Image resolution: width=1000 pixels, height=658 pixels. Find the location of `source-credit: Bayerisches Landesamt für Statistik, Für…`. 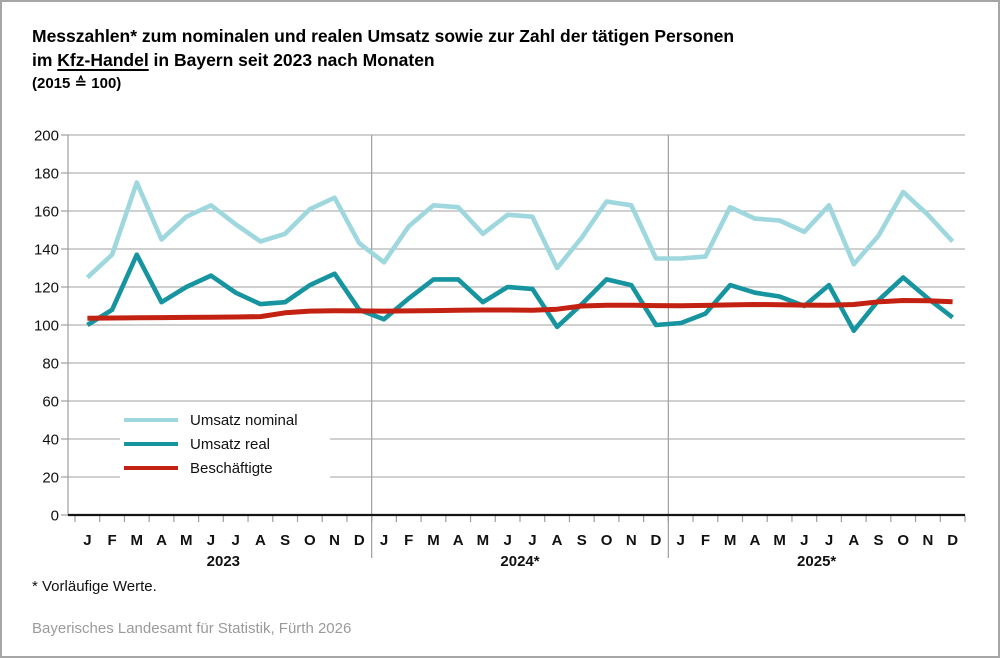

source-credit: Bayerisches Landesamt für Statistik, Für… is located at coordinates (192, 628).